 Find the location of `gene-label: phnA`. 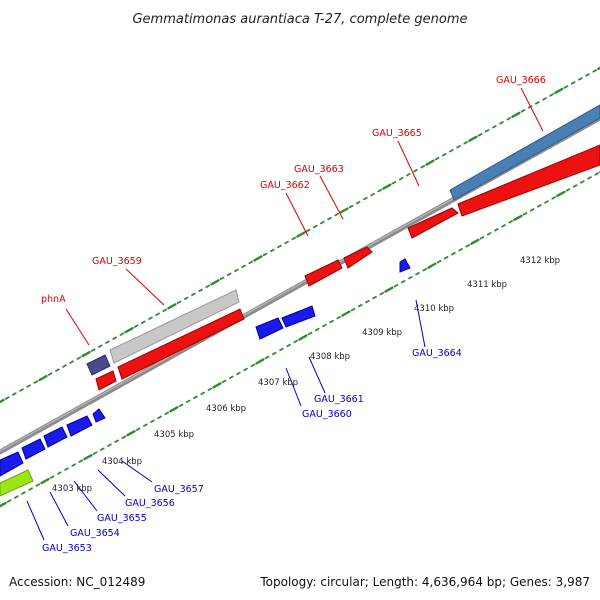

gene-label: phnA is located at coordinates (53, 299).